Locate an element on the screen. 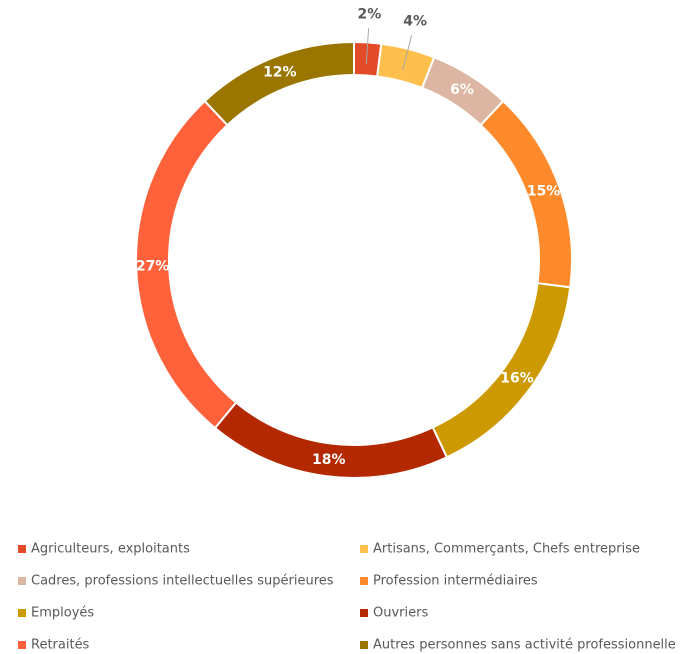 Image resolution: width=698 pixels, height=654 pixels. legend-label: Retraités is located at coordinates (60, 645).